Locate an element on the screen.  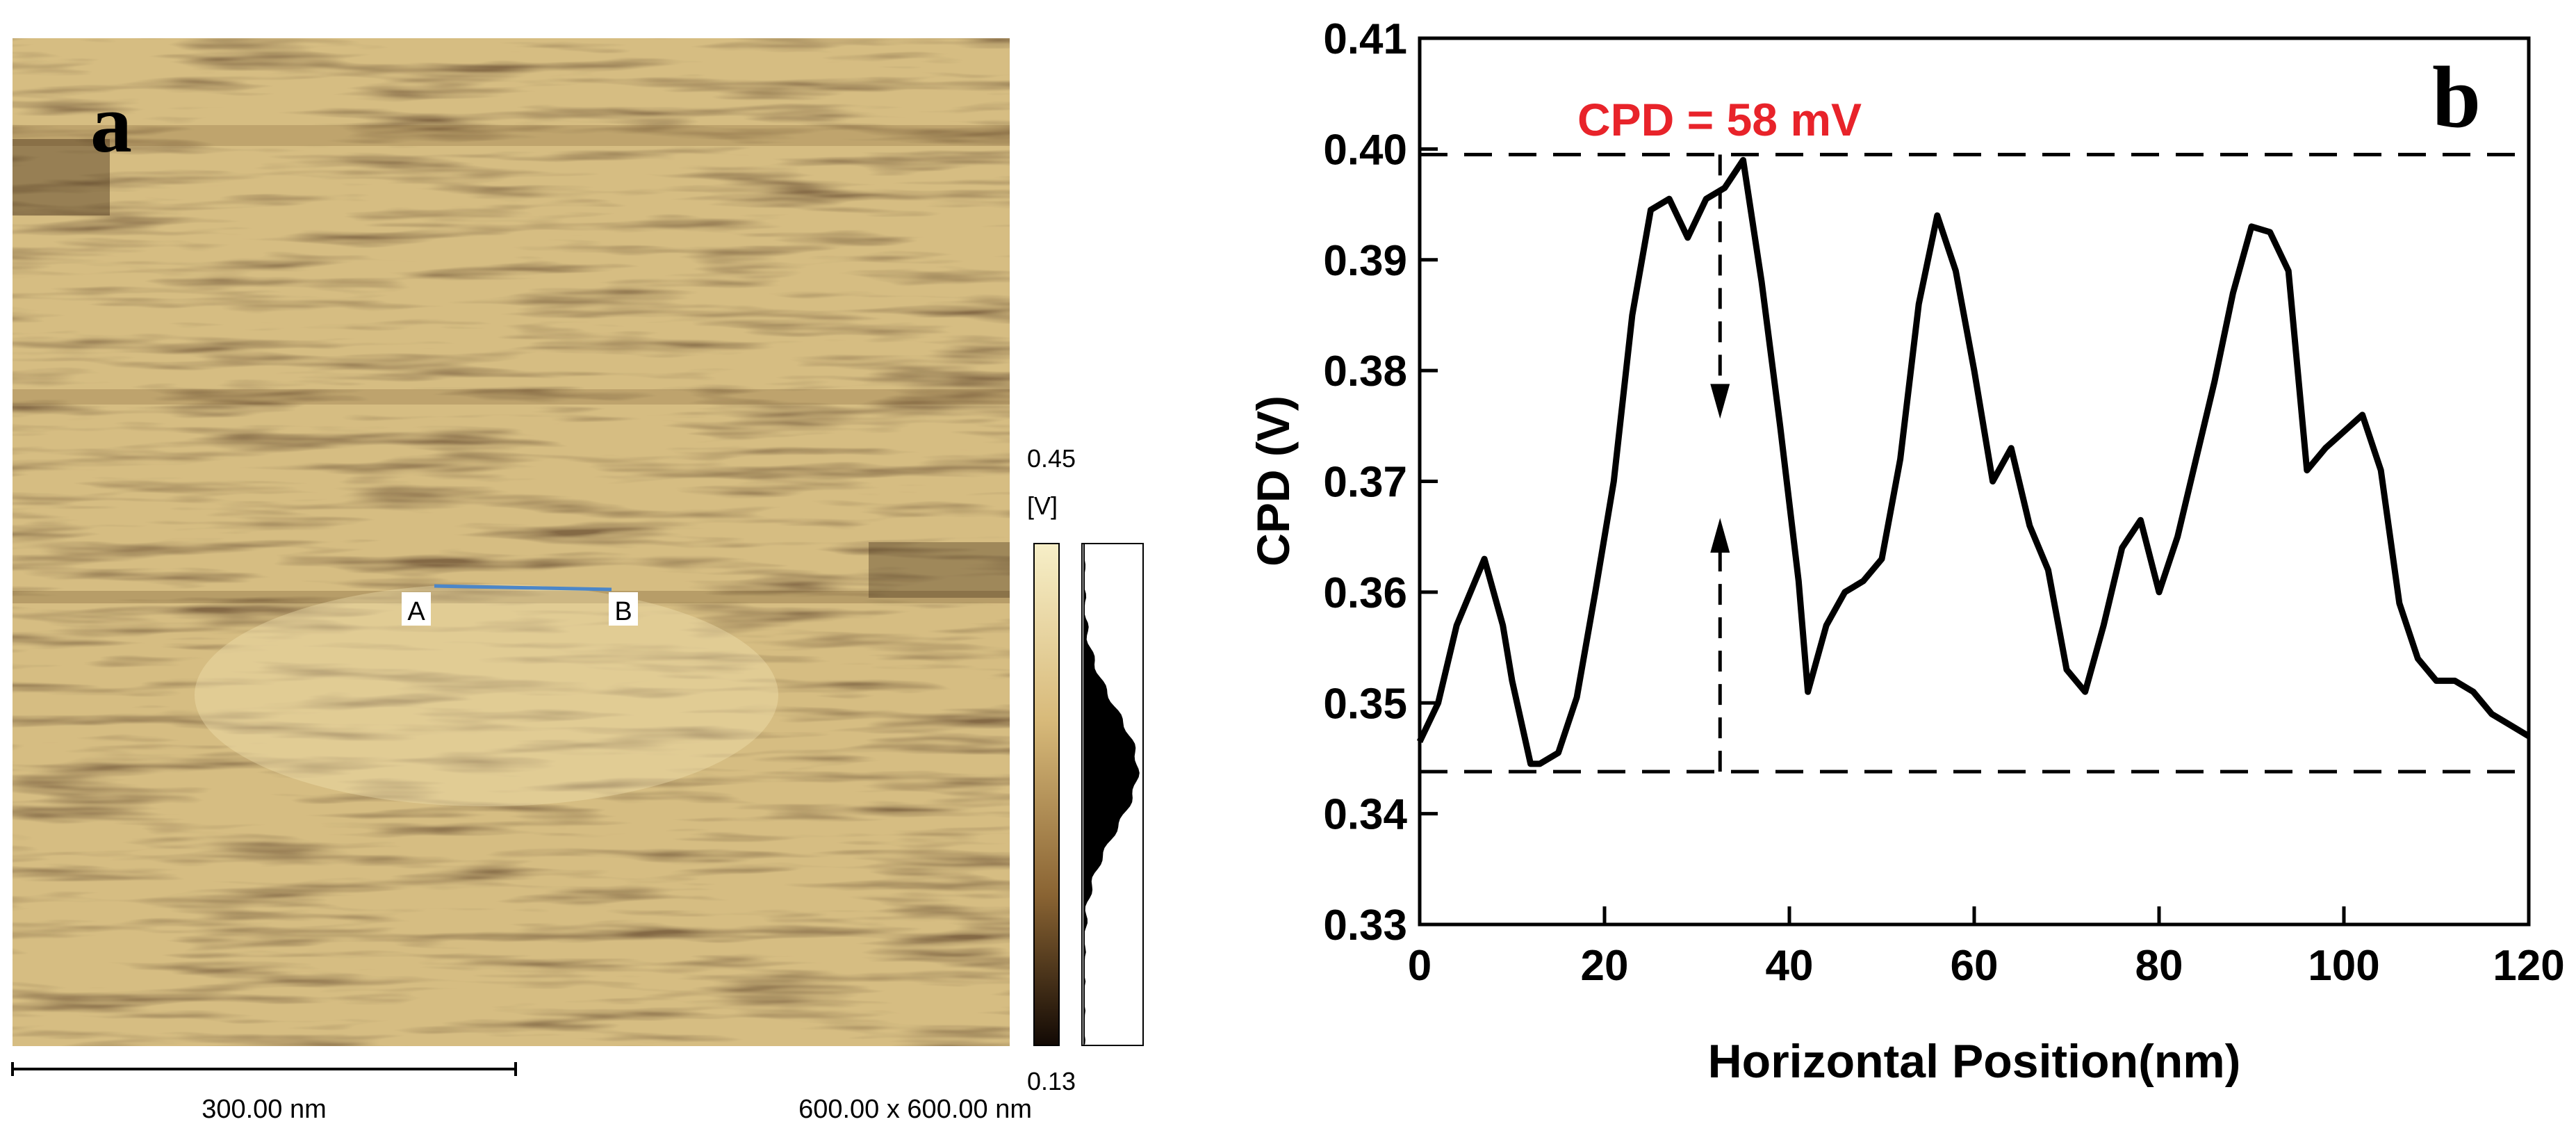
value-histogram is located at coordinates (1111, 794).